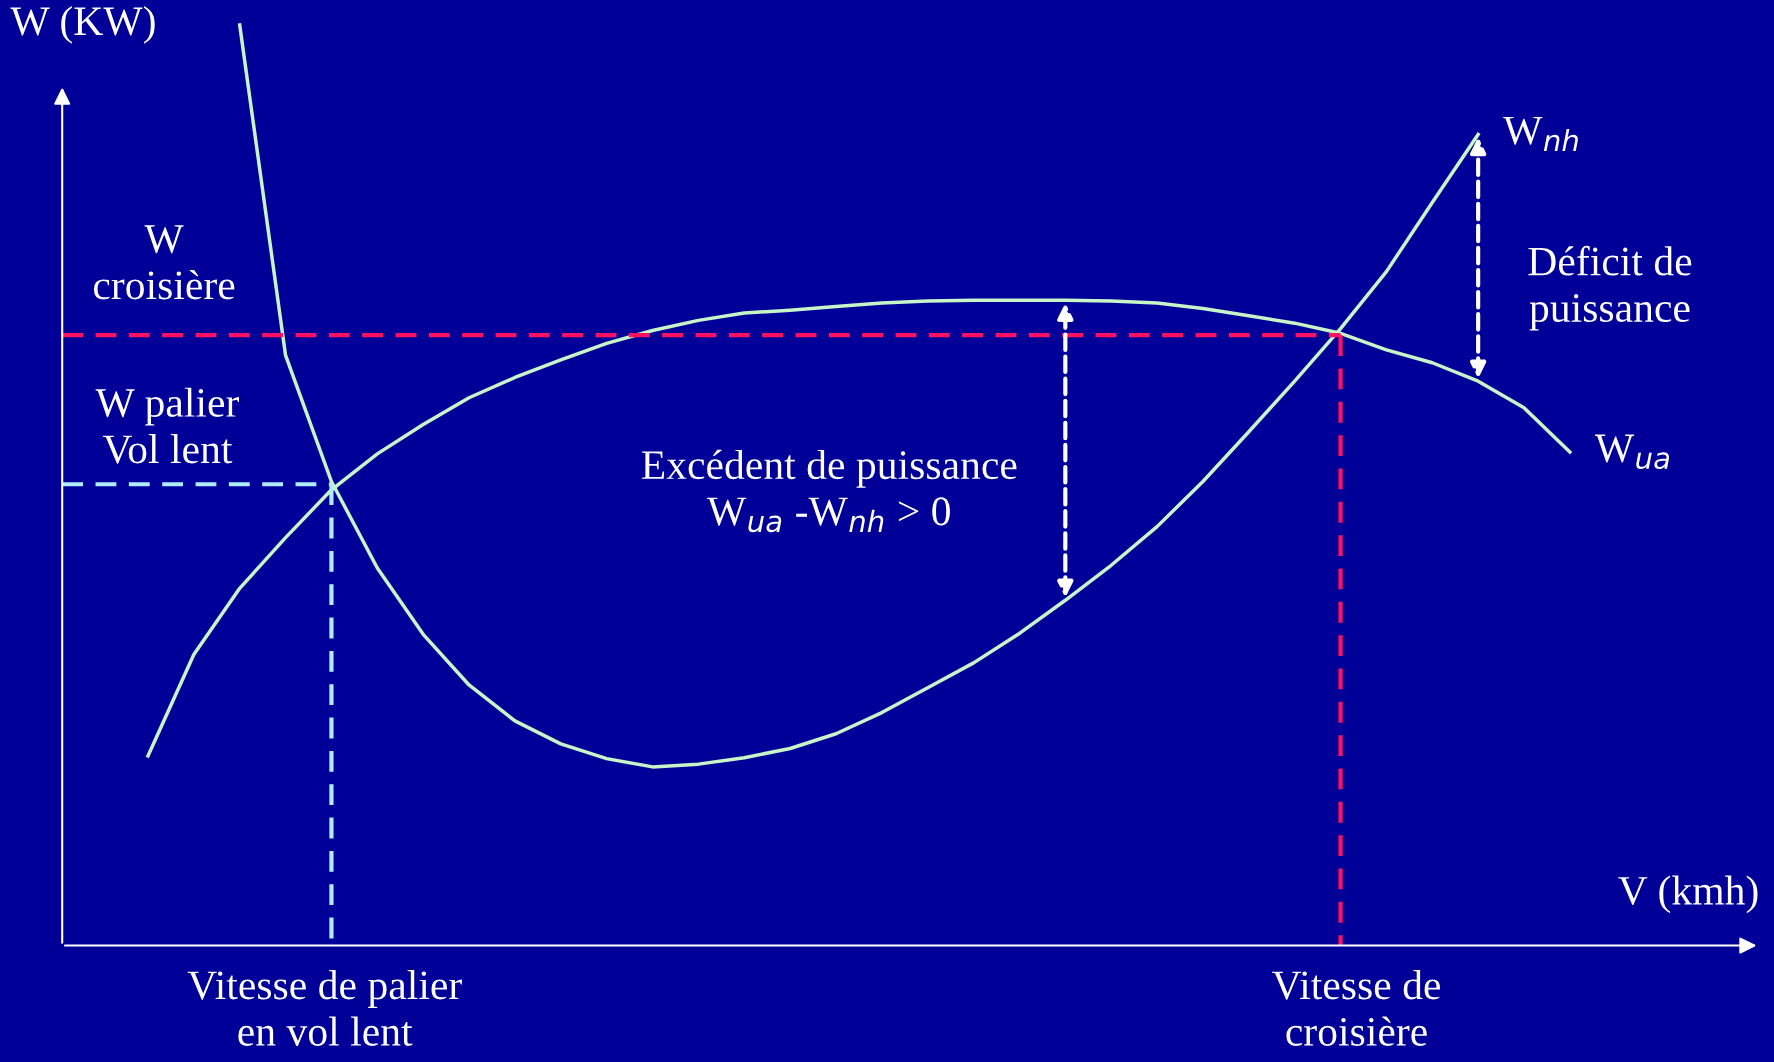  What do you see at coordinates (82, 24) in the screenshot?
I see `y-axis-title: W (KW)` at bounding box center [82, 24].